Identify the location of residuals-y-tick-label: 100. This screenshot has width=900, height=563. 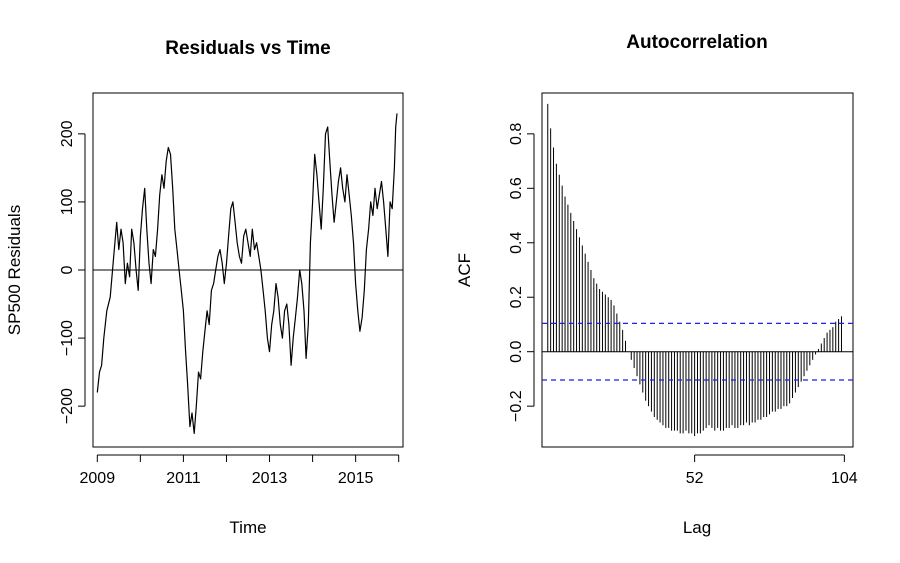
(67, 201).